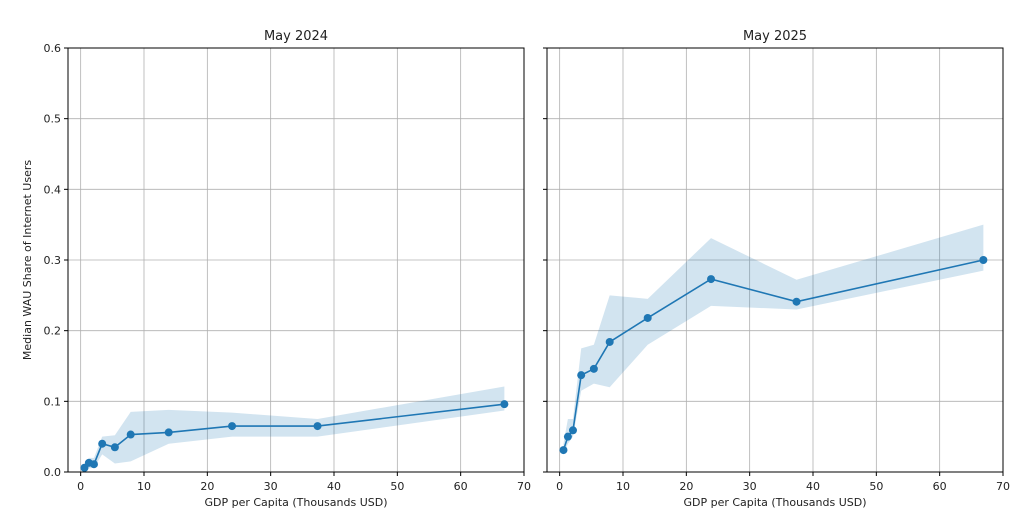 This screenshot has width=1024, height=523. What do you see at coordinates (27, 260) in the screenshot?
I see `y-axis-label: Median WAU Share of Internet Users` at bounding box center [27, 260].